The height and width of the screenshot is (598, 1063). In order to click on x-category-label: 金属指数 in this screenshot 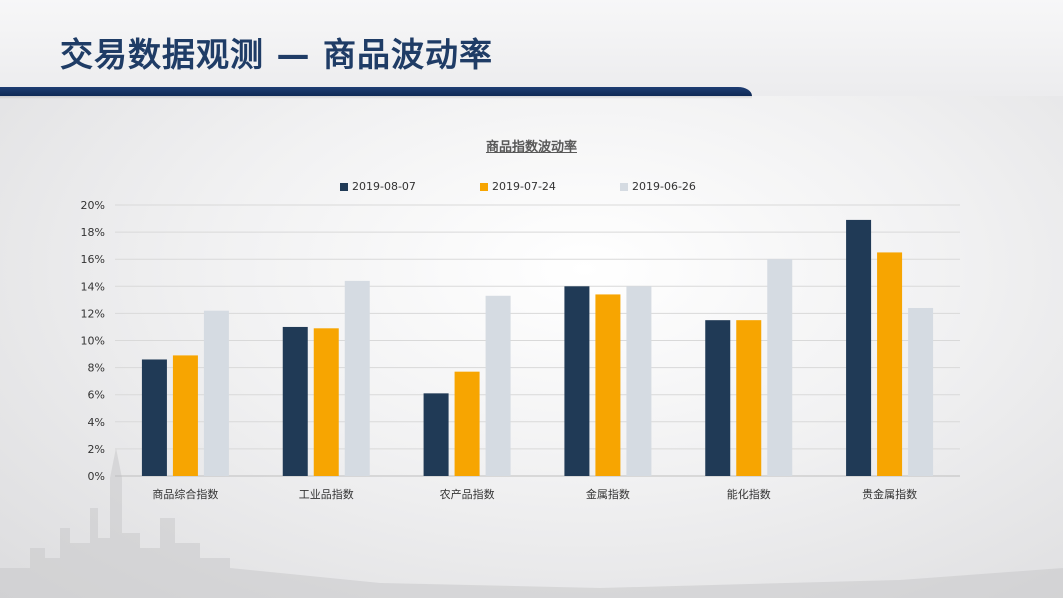, I will do `click(608, 494)`.